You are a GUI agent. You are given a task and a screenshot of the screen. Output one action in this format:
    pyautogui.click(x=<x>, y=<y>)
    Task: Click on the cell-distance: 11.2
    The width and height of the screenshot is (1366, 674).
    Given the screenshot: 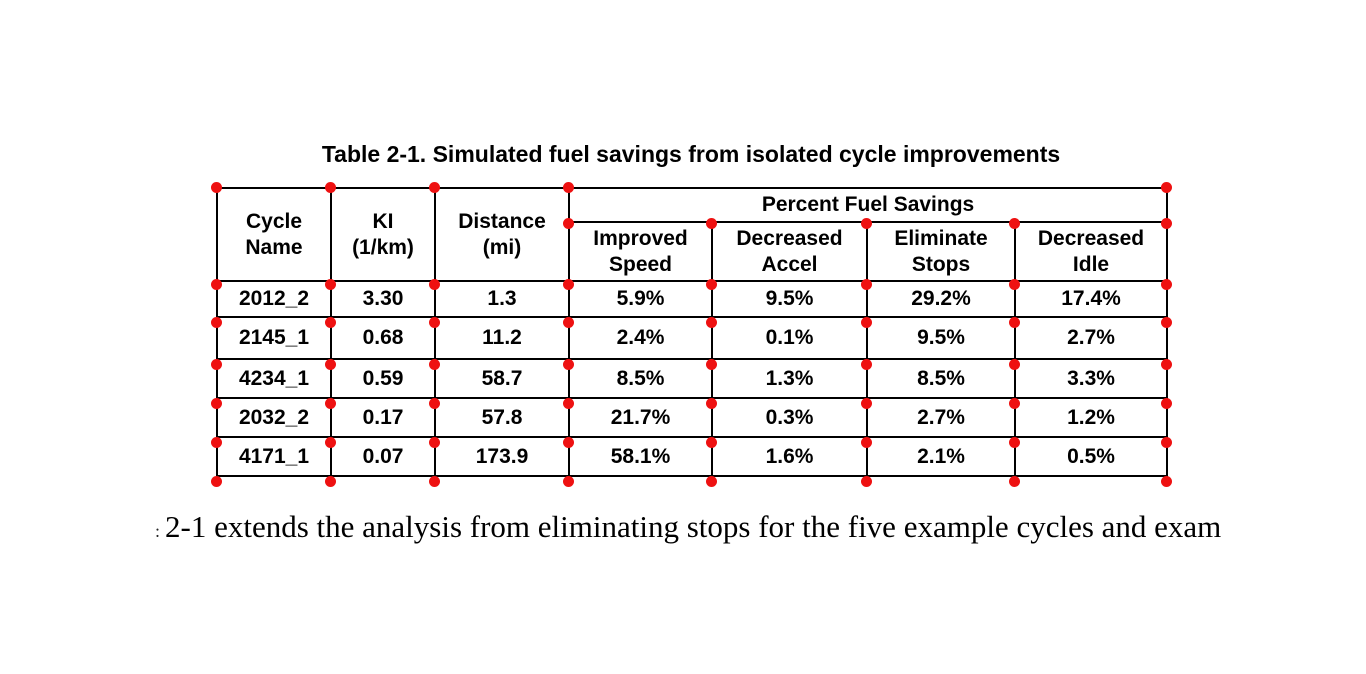 What is the action you would take?
    pyautogui.click(x=502, y=338)
    